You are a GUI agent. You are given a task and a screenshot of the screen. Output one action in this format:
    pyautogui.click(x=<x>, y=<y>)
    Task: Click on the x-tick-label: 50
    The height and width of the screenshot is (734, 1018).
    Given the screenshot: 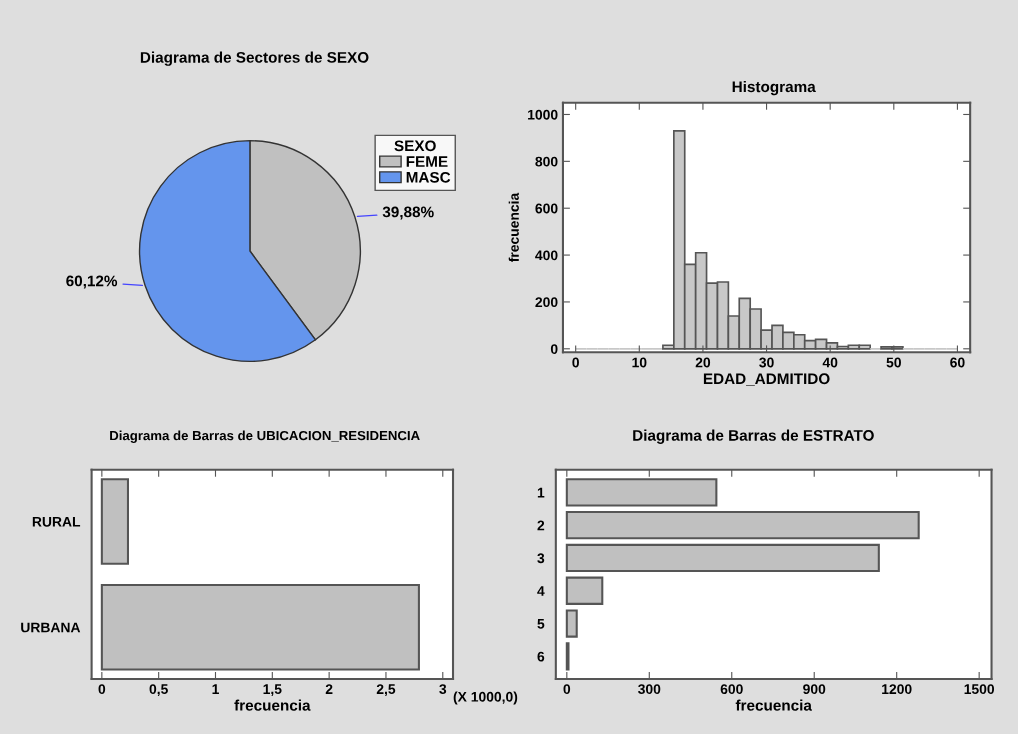 What is the action you would take?
    pyautogui.click(x=893, y=362)
    